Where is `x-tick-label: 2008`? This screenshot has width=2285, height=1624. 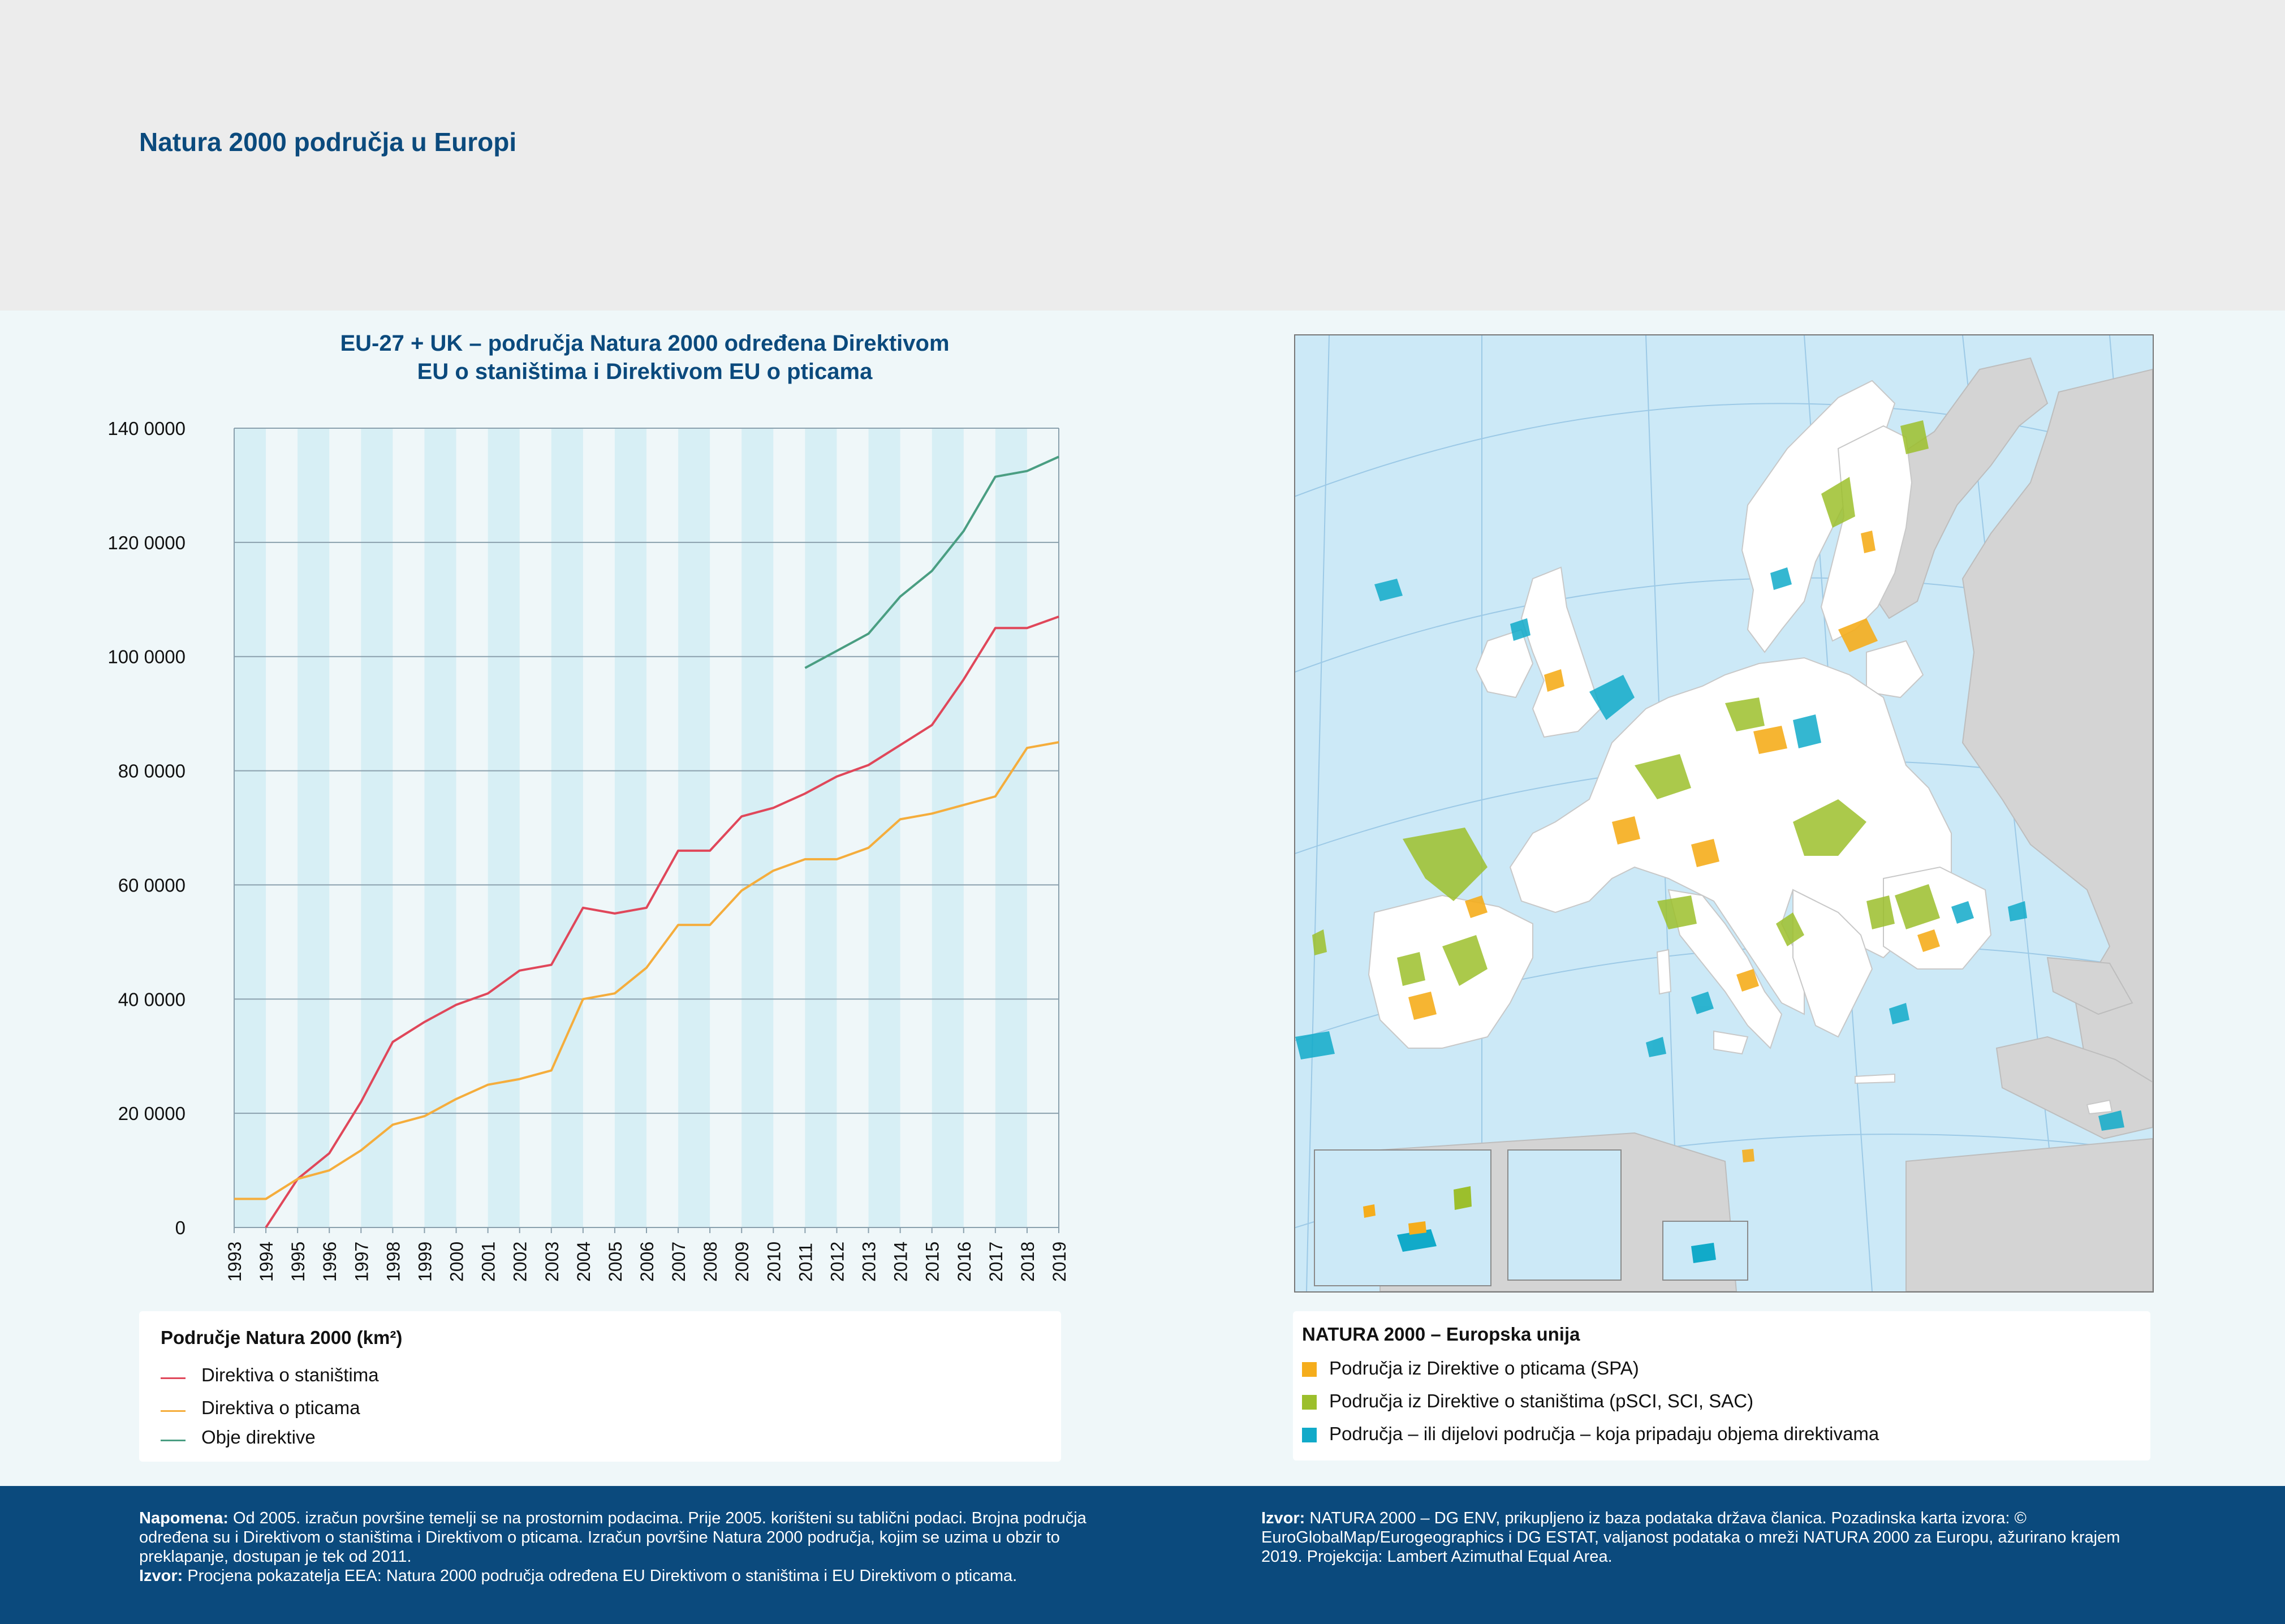 x-tick-label: 2008 is located at coordinates (710, 1262).